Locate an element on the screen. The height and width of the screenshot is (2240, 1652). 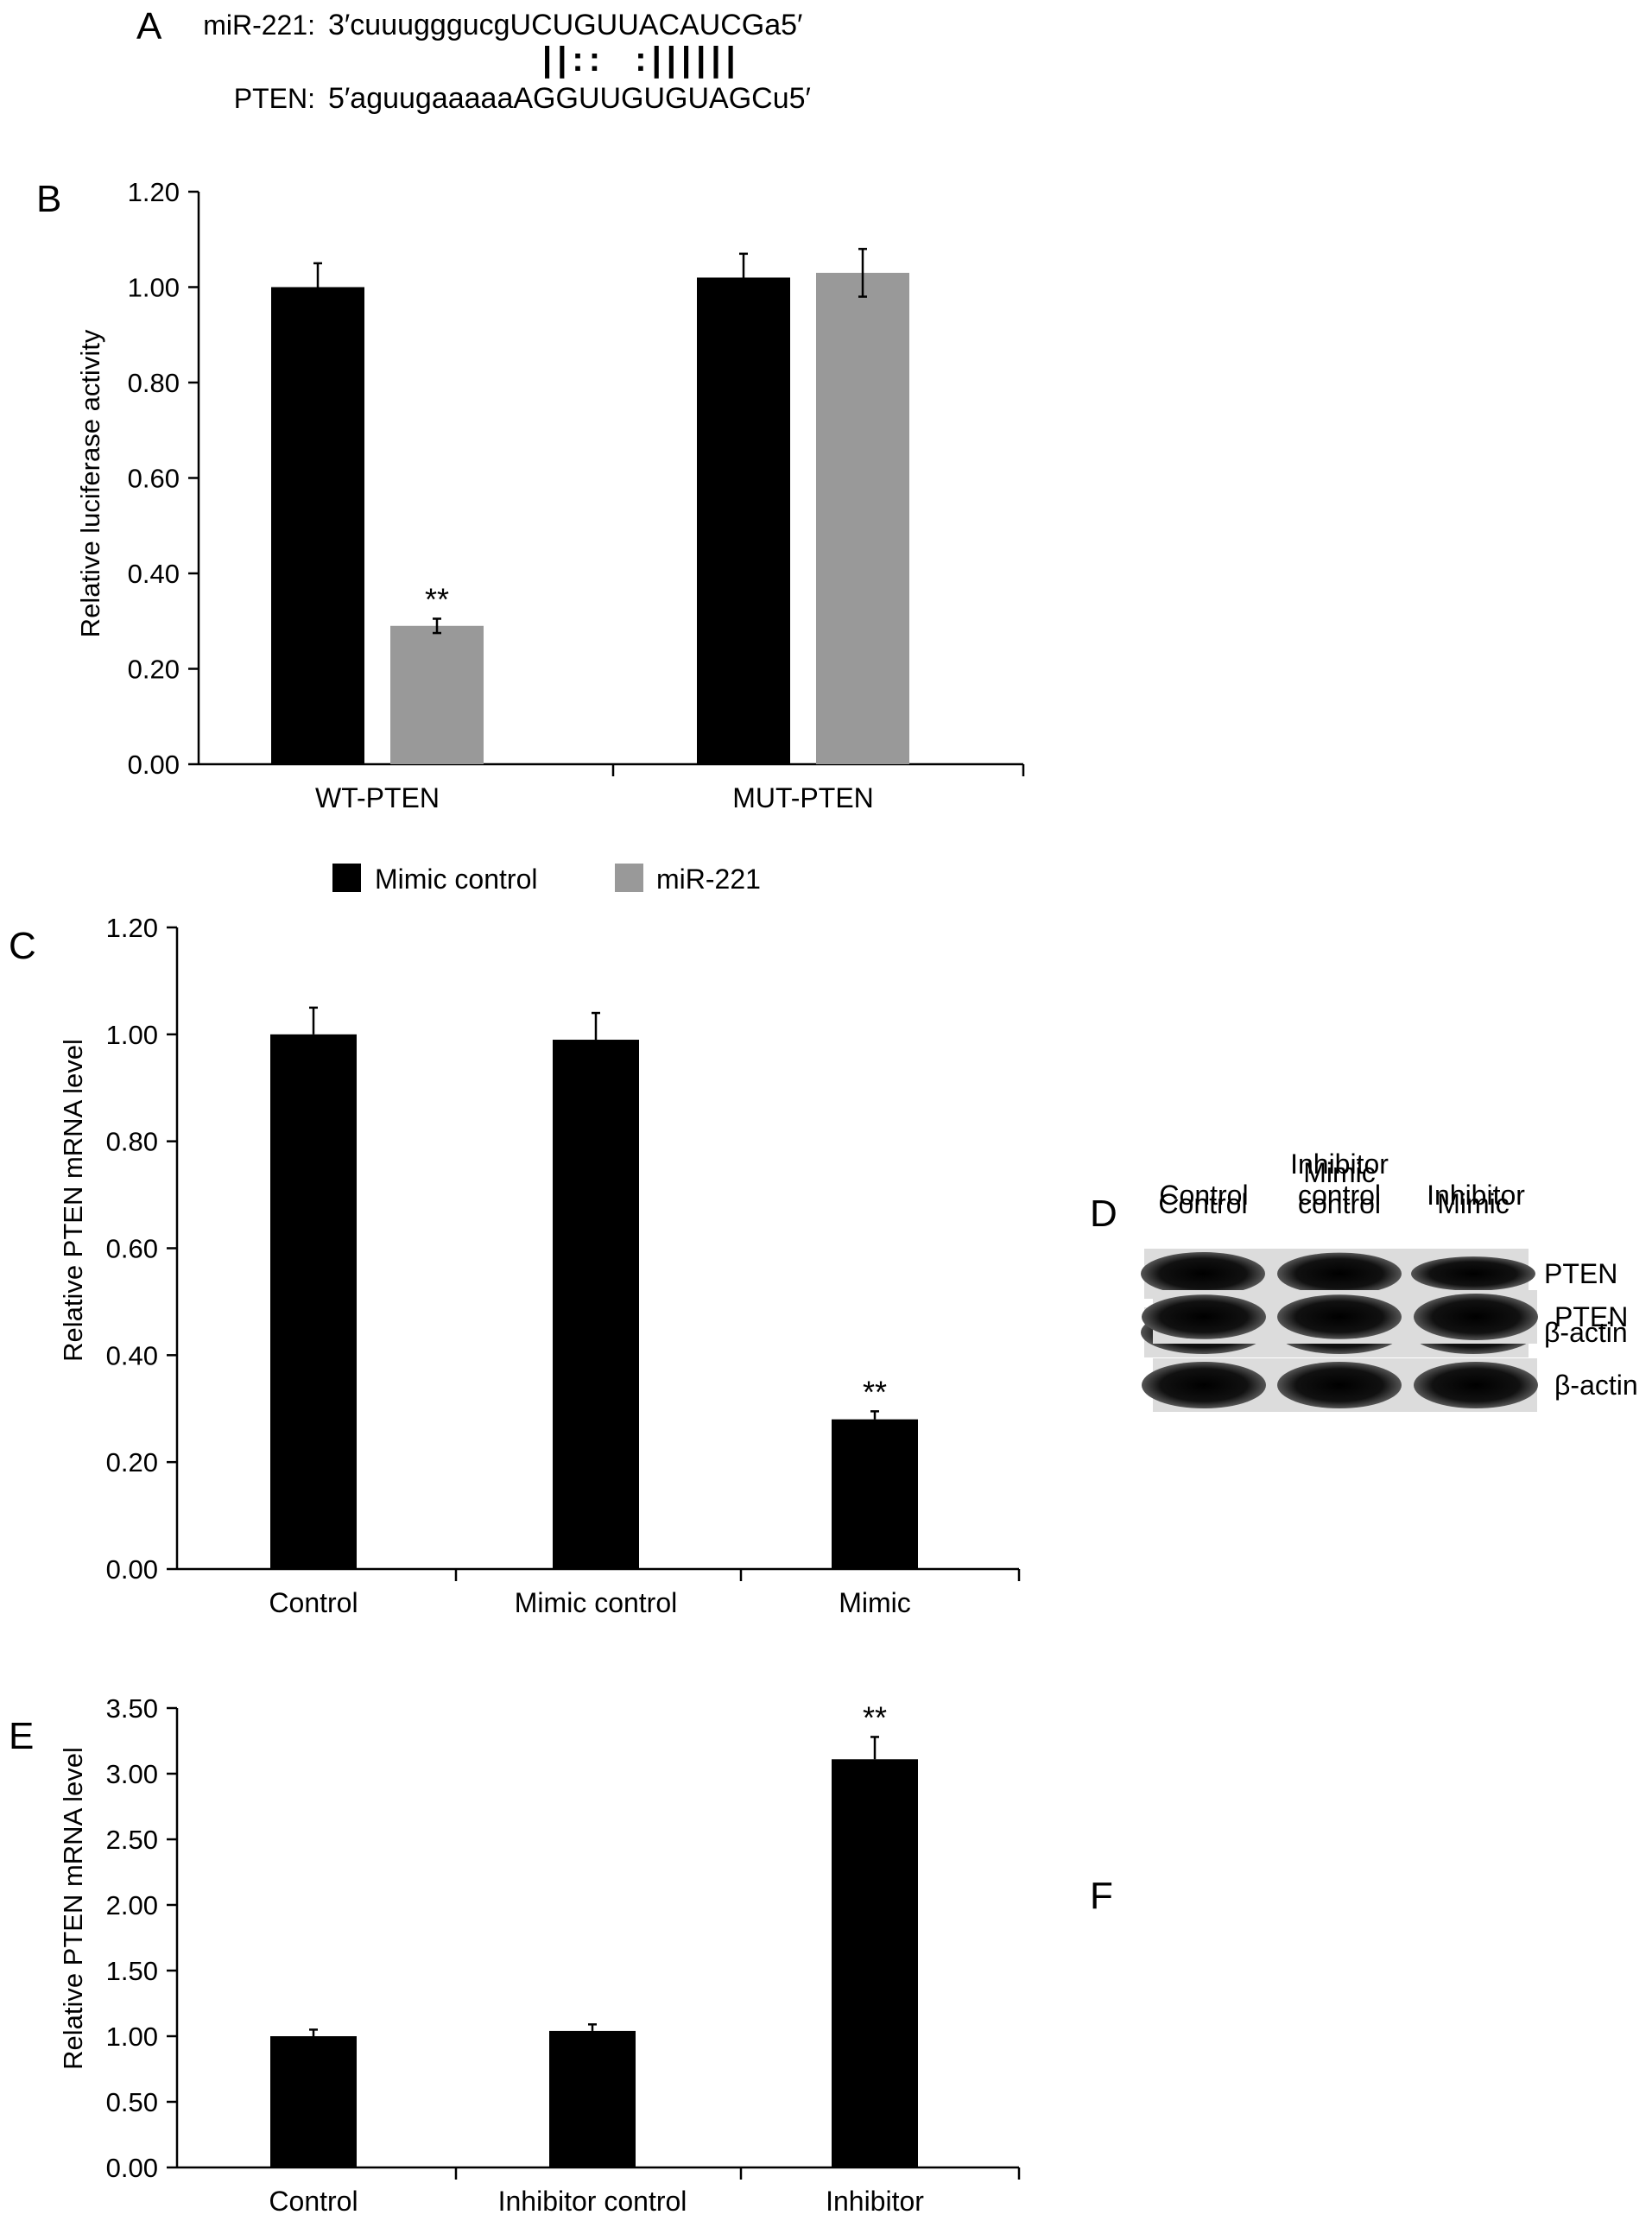
chart-e-ytick-label: 2.00 is located at coordinates (132, 1905).